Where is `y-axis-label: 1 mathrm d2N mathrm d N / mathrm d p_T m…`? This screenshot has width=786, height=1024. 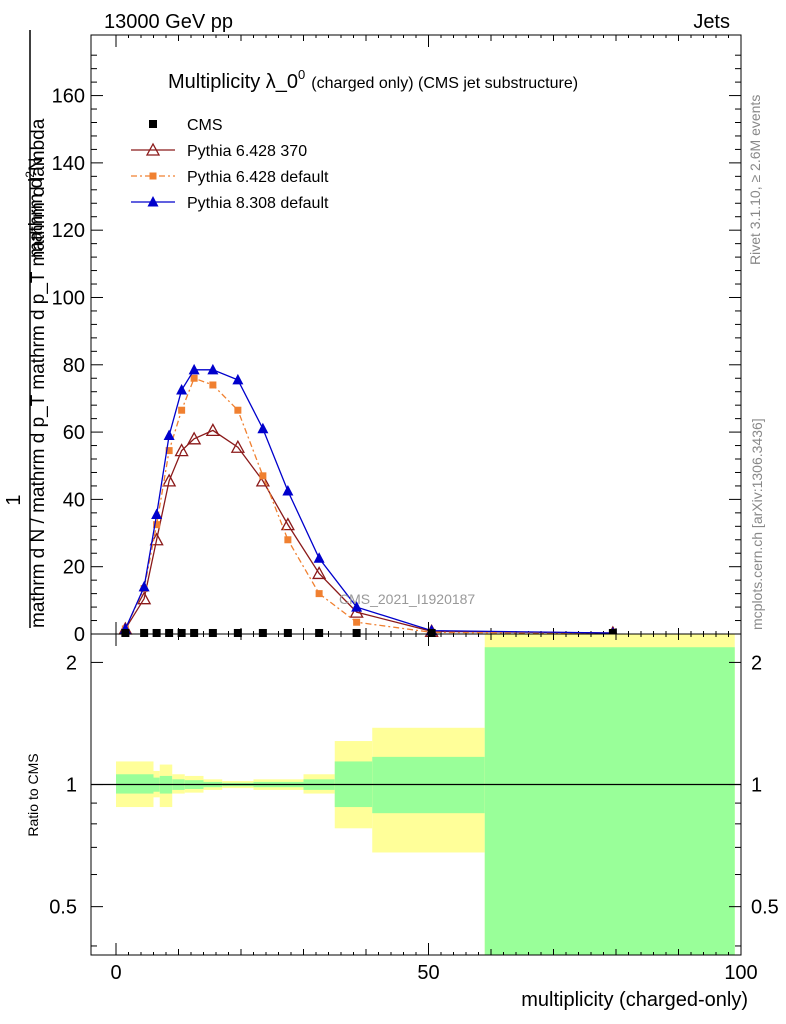
y-axis-label: 1 mathrm d2N mathrm d N / mathrm d p_T m… is located at coordinates (26, 329).